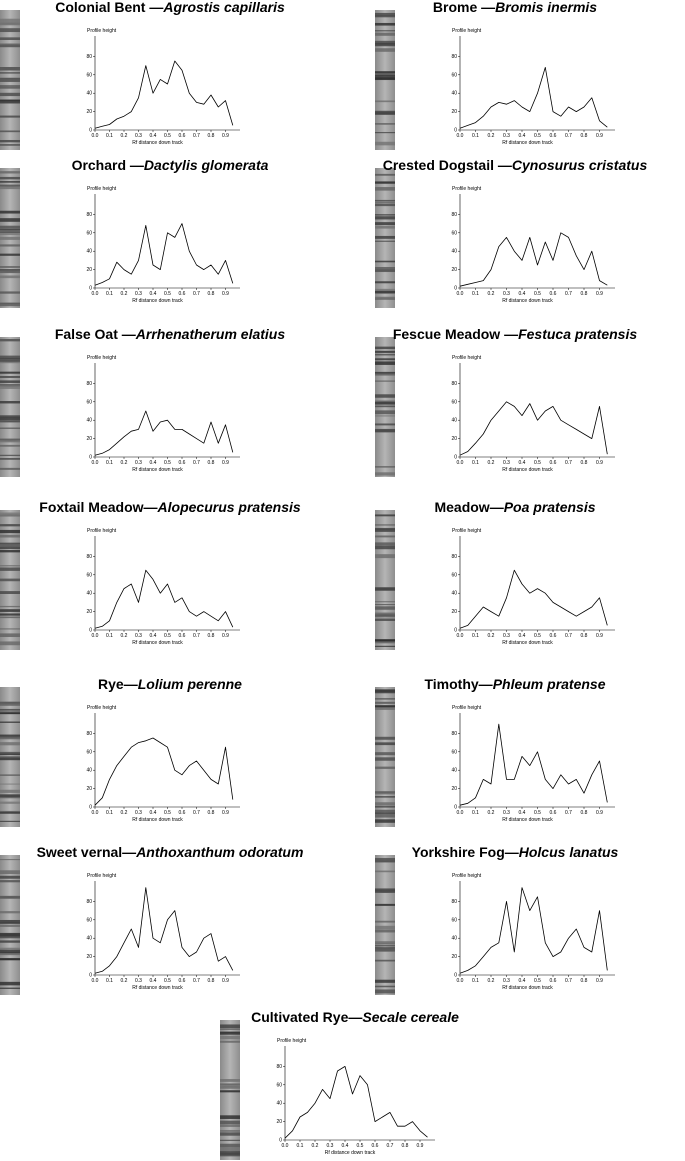 The width and height of the screenshot is (685, 1161). What do you see at coordinates (219, 852) in the screenshot?
I see `species-name: Anthoxanthum odoratum` at bounding box center [219, 852].